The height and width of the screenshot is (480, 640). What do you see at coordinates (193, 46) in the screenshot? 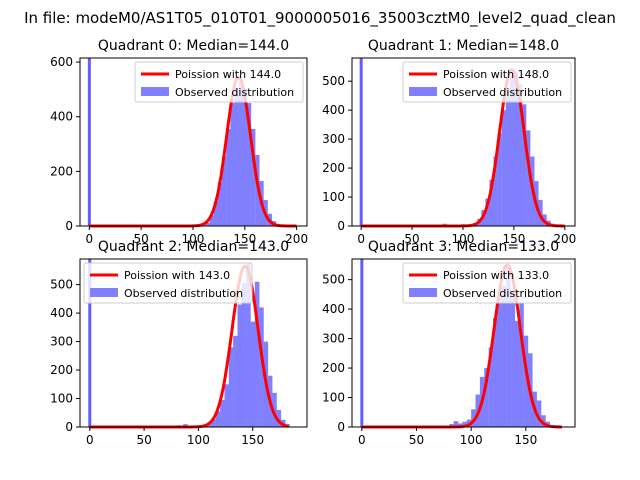
I see `quadrant-0-title: Quadrant 0: Median=144.0` at bounding box center [193, 46].